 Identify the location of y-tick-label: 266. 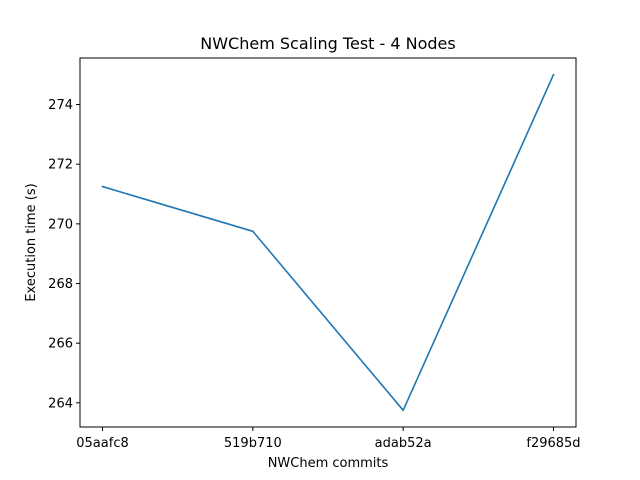
(60, 344).